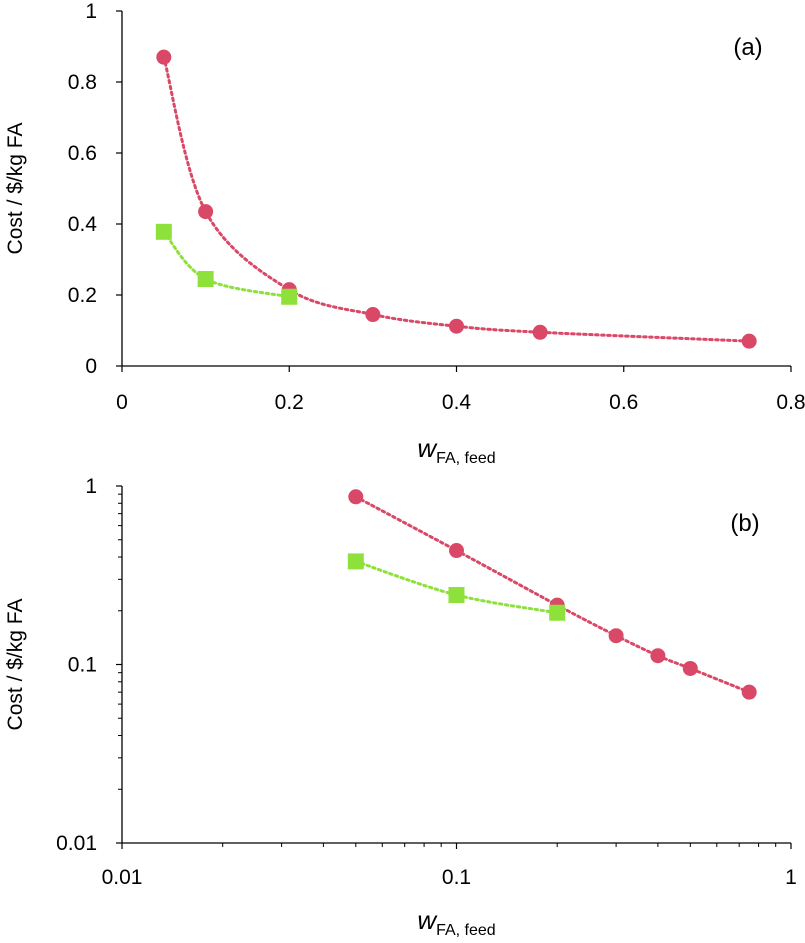  What do you see at coordinates (76, 843) in the screenshot?
I see `y-tick-label: 0.01` at bounding box center [76, 843].